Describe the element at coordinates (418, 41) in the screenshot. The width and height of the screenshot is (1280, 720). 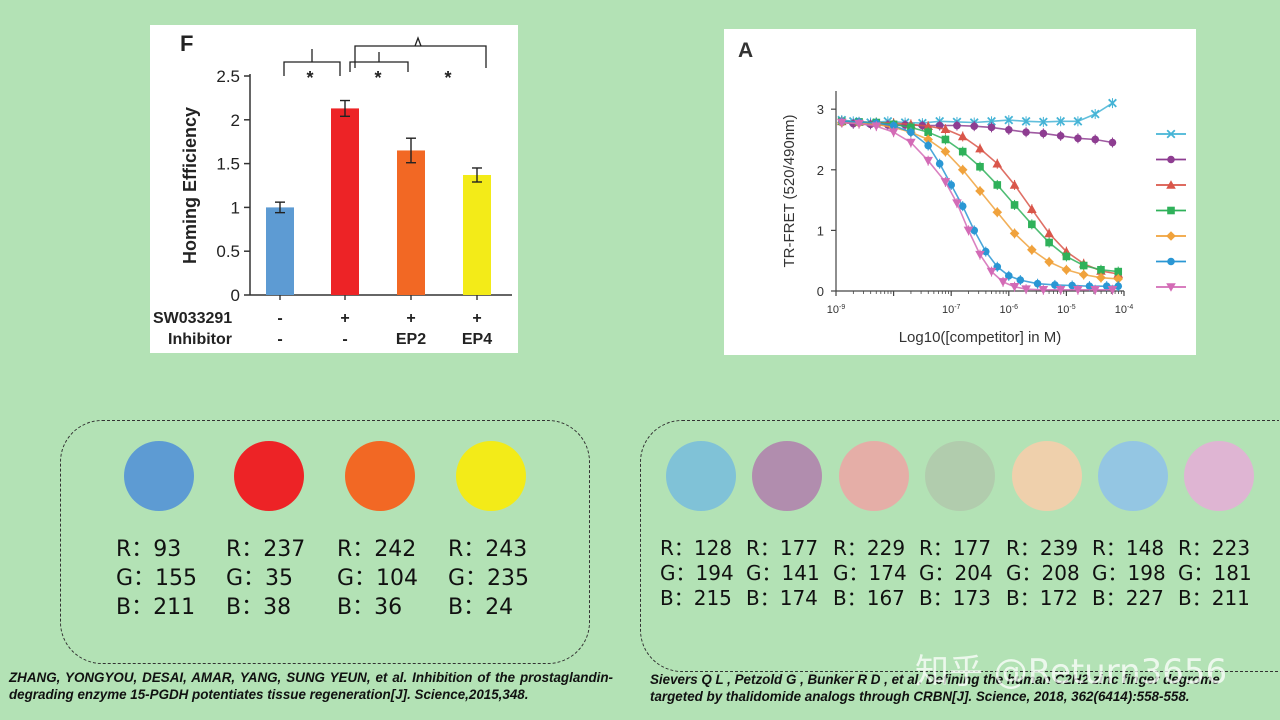
I see `bracket-peak` at that location.